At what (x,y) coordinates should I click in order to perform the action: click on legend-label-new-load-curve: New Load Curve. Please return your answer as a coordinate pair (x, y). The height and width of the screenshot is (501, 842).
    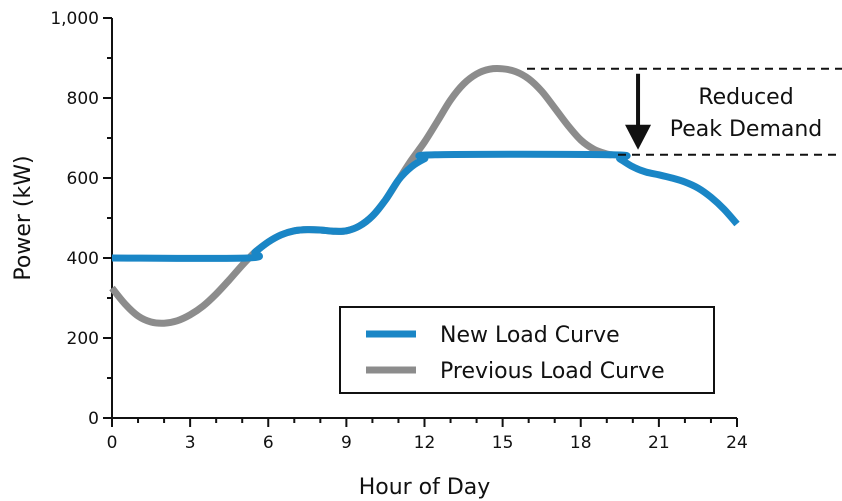
    Looking at the image, I should click on (530, 335).